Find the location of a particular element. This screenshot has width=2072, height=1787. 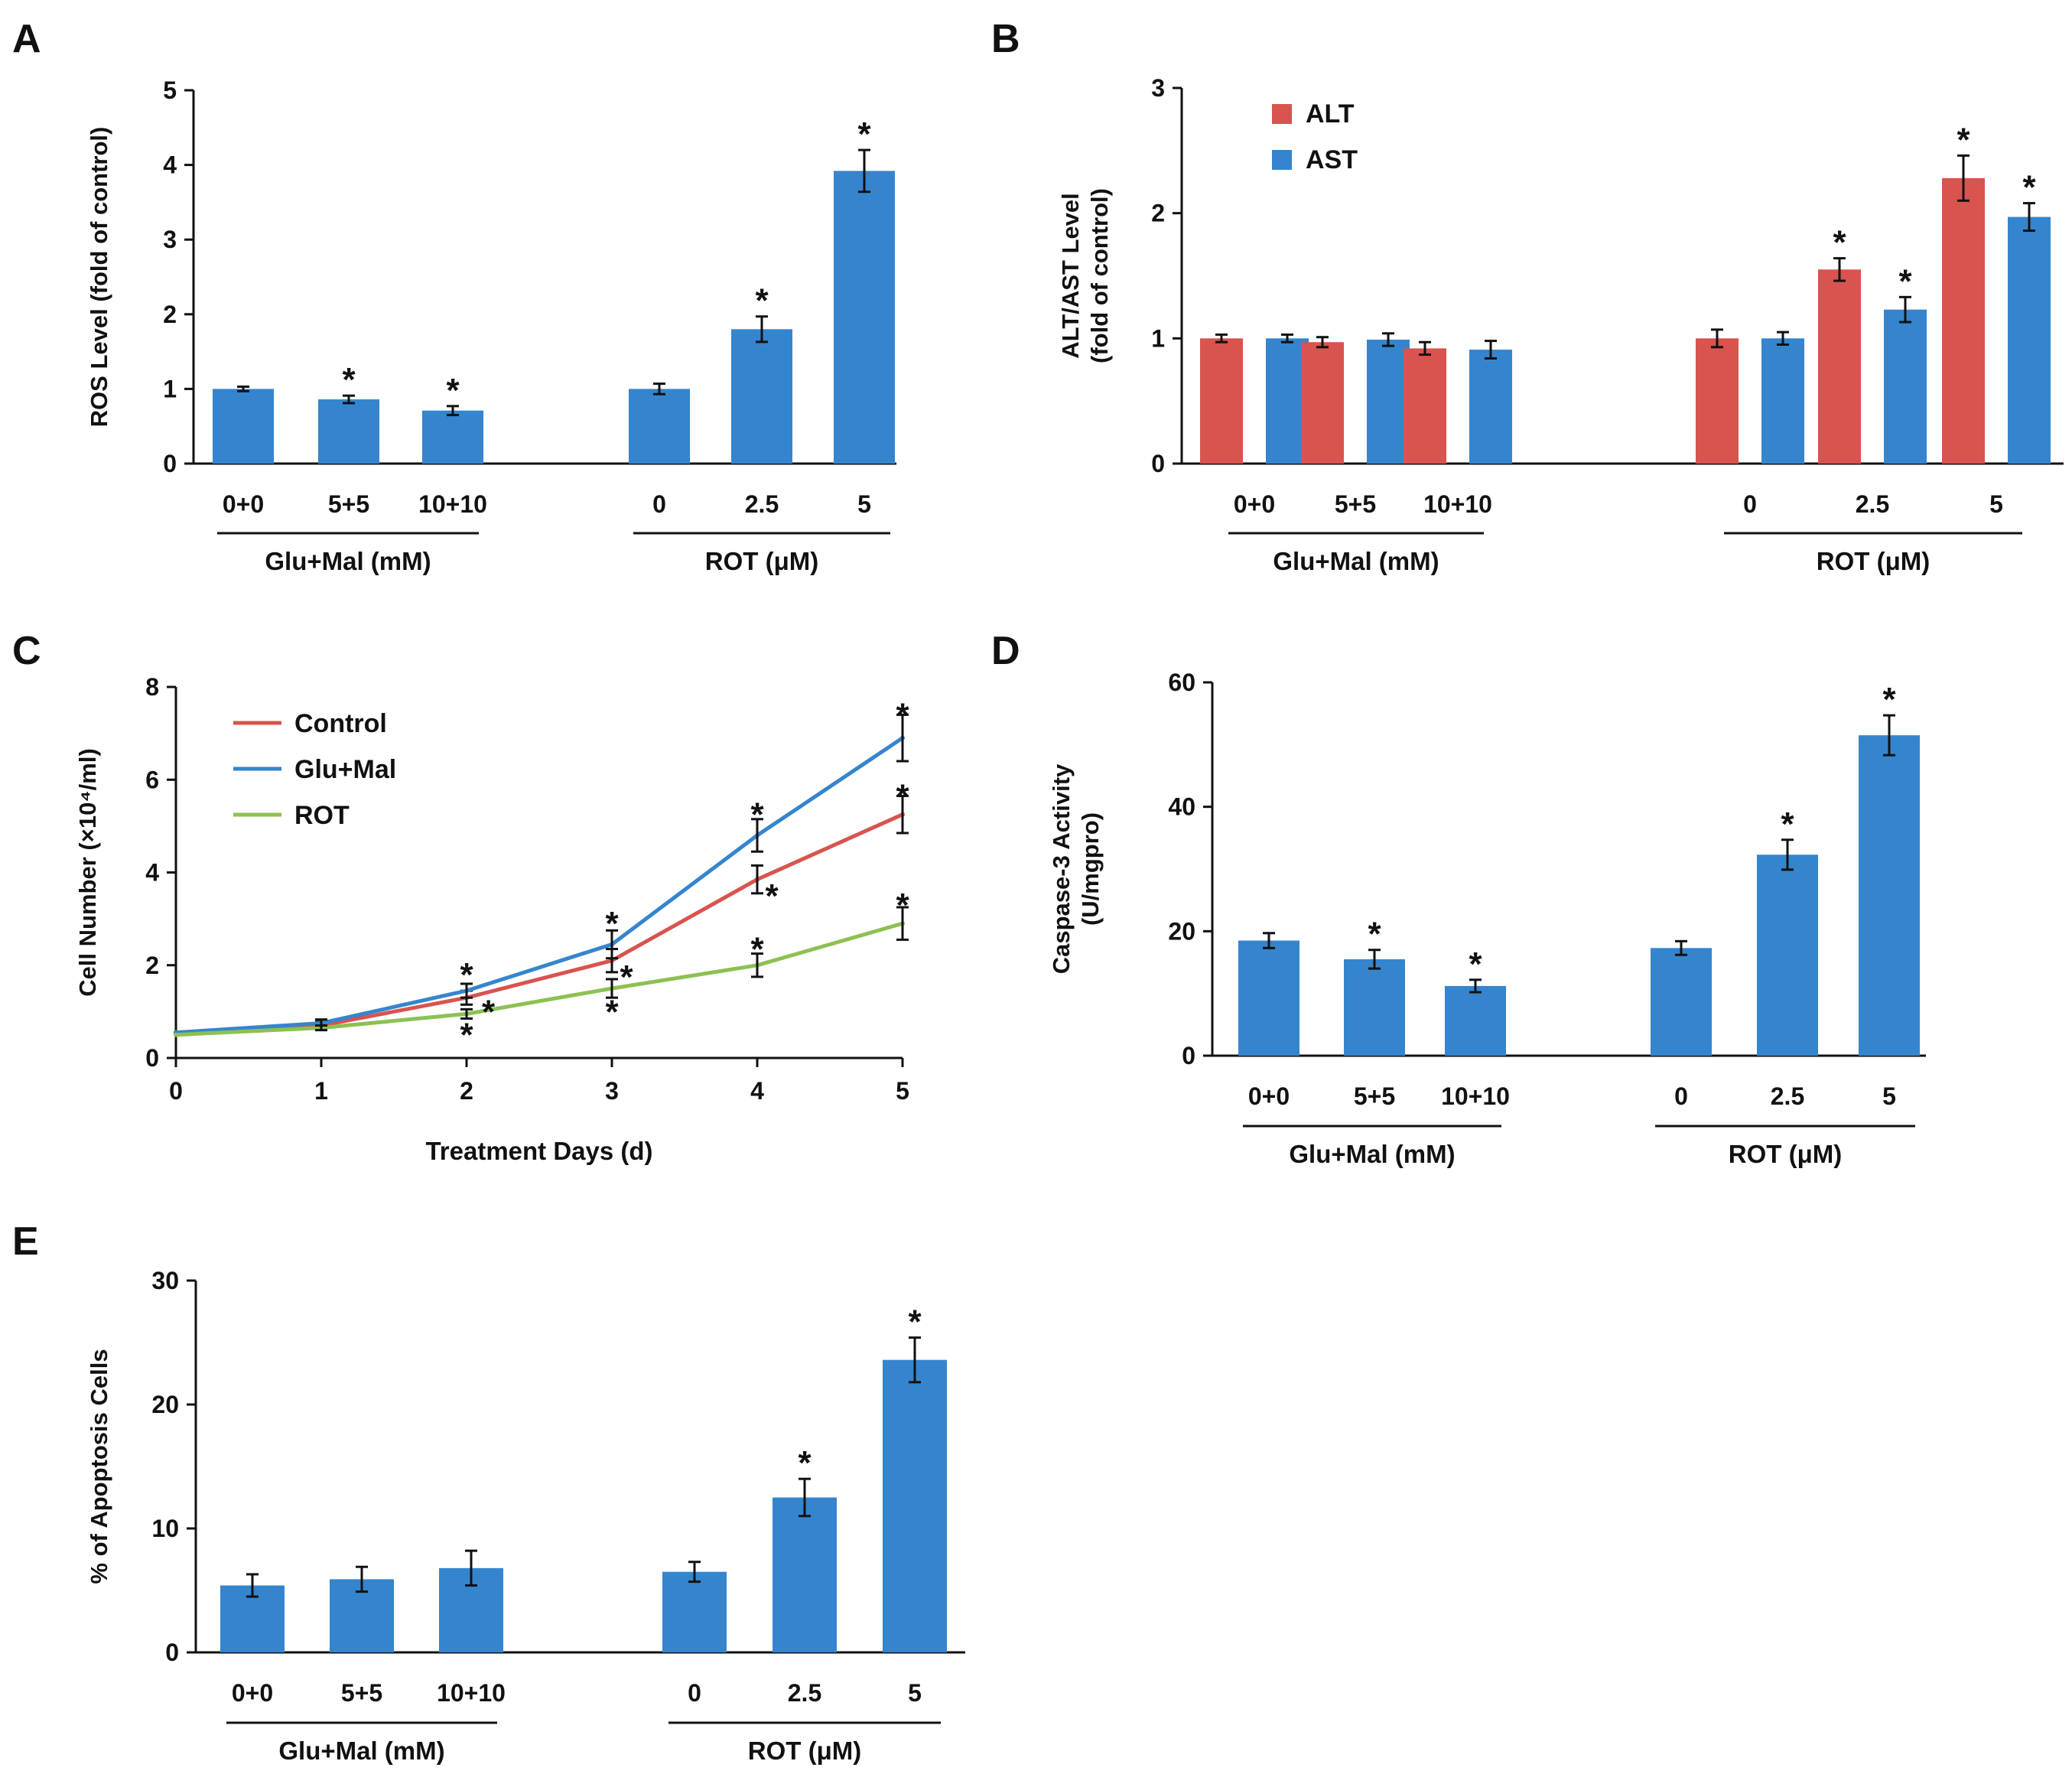

panel-a-group-label: Glu+Mal (mM) is located at coordinates (348, 561).